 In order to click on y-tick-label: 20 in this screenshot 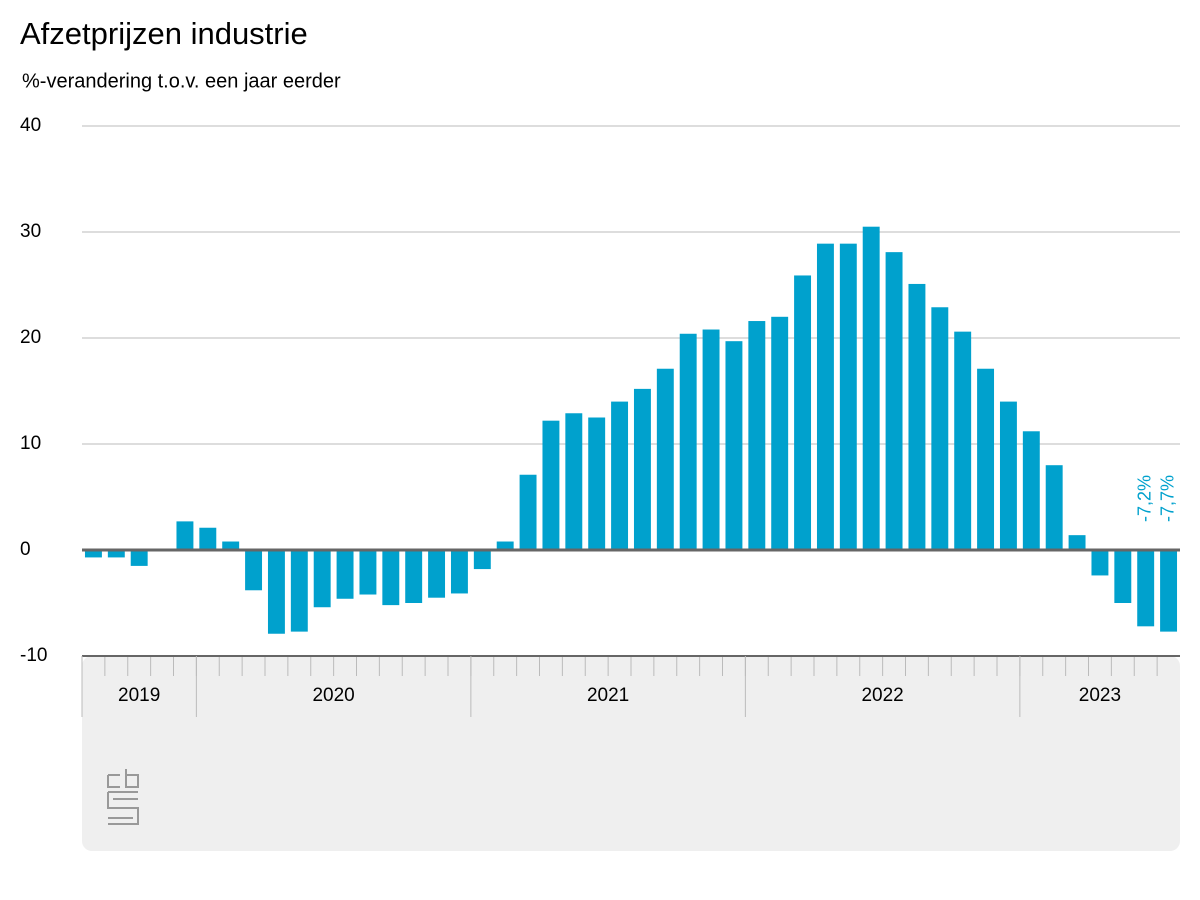, I will do `click(30, 337)`.